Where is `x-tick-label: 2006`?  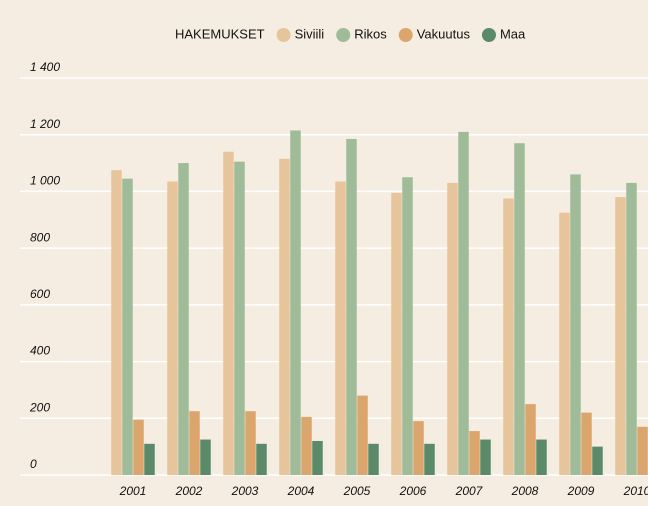 x-tick-label: 2006 is located at coordinates (413, 491).